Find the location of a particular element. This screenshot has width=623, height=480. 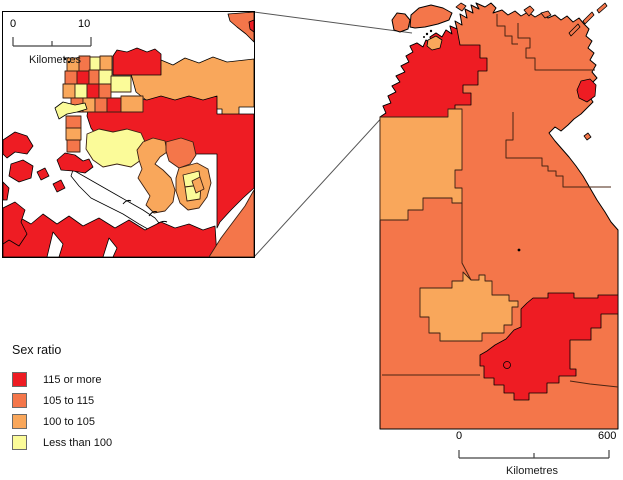

tiwi-islands is located at coordinates (422, 18).